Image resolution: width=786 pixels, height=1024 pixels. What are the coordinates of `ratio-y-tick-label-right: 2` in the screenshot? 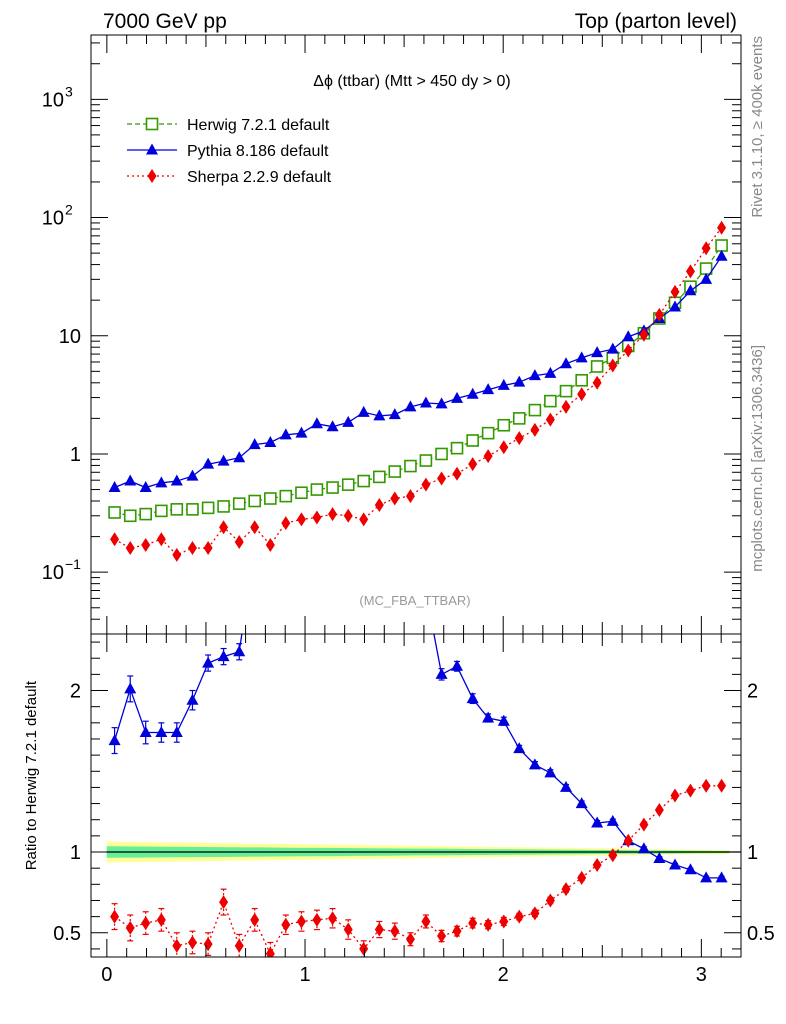 It's located at (752, 692).